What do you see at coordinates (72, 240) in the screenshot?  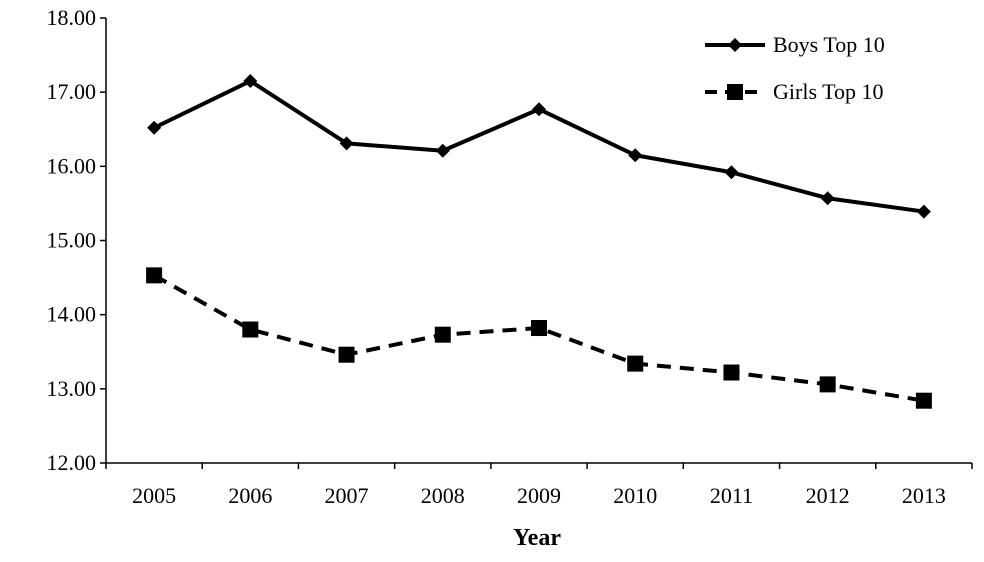 I see `y-tick-label: 15.00` at bounding box center [72, 240].